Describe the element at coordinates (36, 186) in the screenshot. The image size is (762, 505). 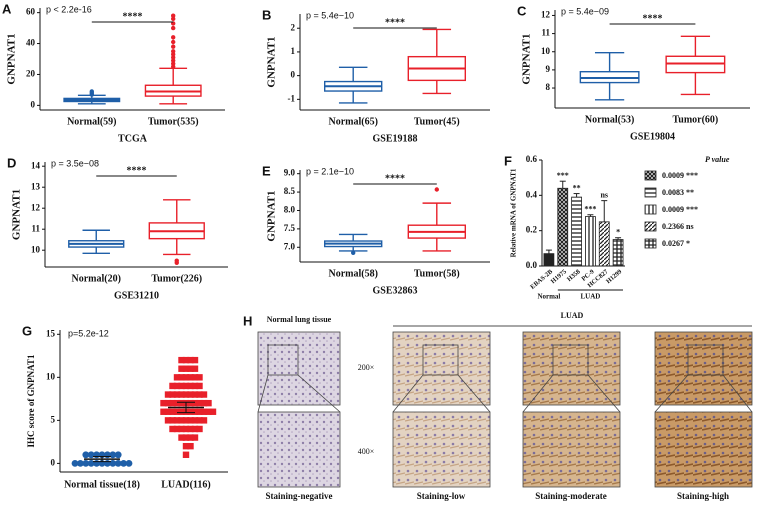
I see `y-tick-label: 13` at that location.